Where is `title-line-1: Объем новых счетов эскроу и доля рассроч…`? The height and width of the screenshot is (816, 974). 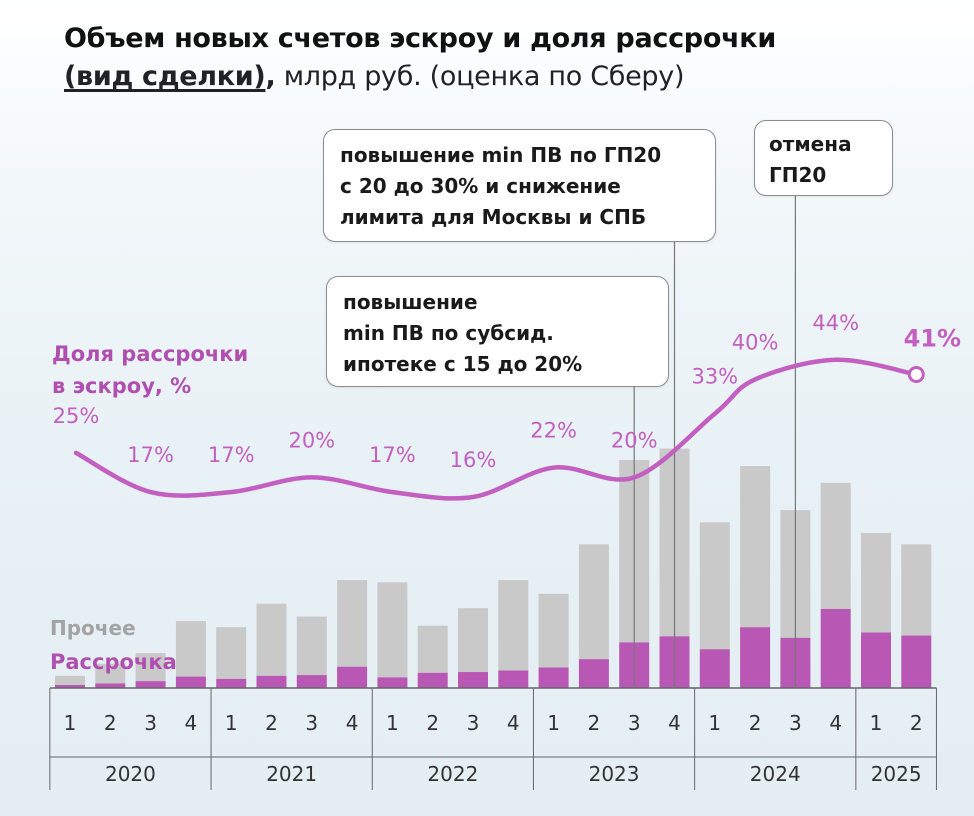
title-line-1: Объем новых счетов эскроу и доля рассроч… is located at coordinates (420, 38).